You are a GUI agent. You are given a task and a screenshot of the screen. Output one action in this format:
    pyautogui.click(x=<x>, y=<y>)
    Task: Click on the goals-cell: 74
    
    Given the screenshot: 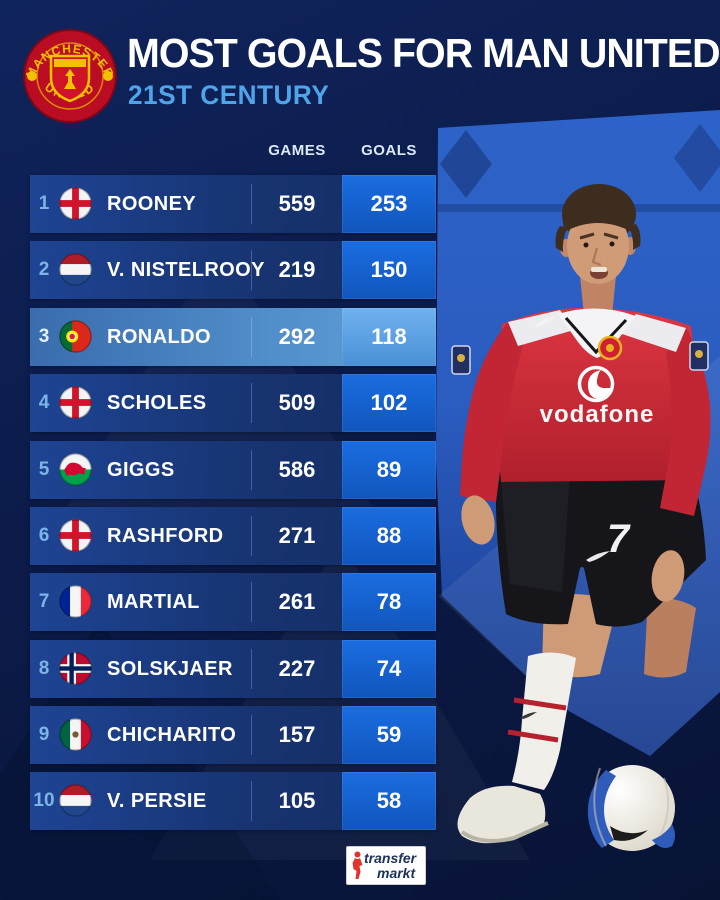 What is the action you would take?
    pyautogui.click(x=389, y=669)
    